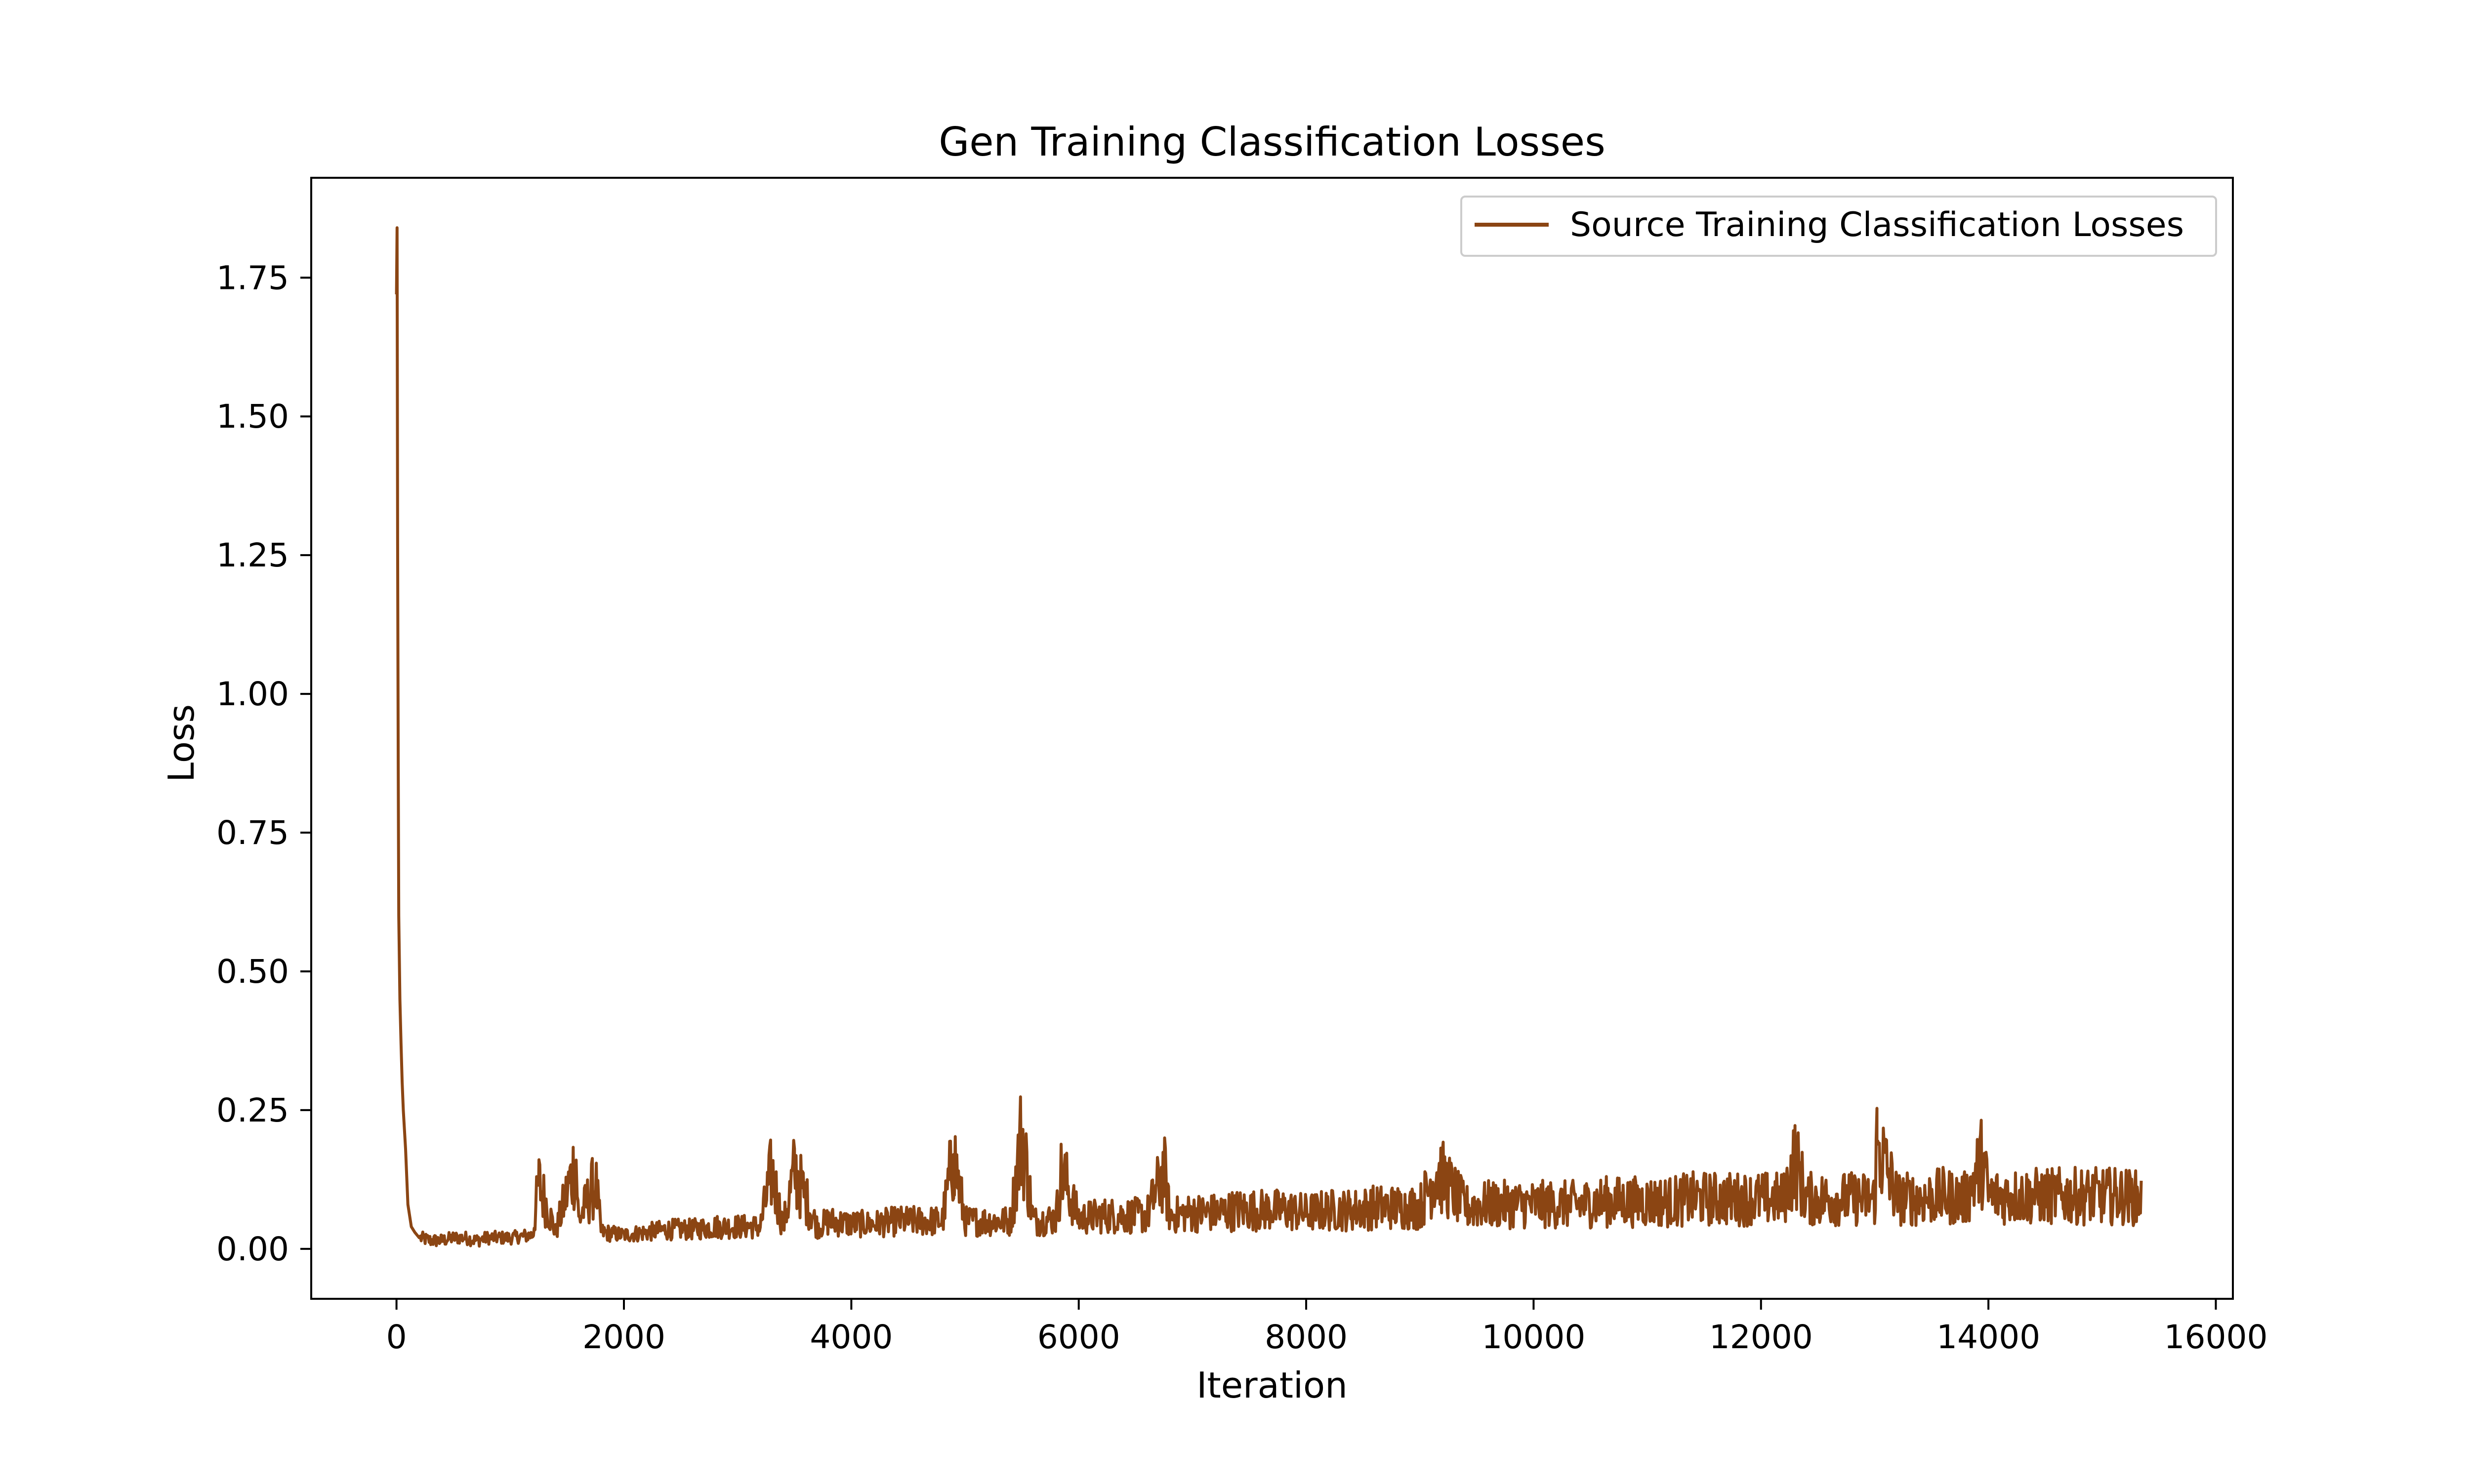 The width and height of the screenshot is (2470, 1484). What do you see at coordinates (252, 1110) in the screenshot?
I see `y-tick-label: 0.25` at bounding box center [252, 1110].